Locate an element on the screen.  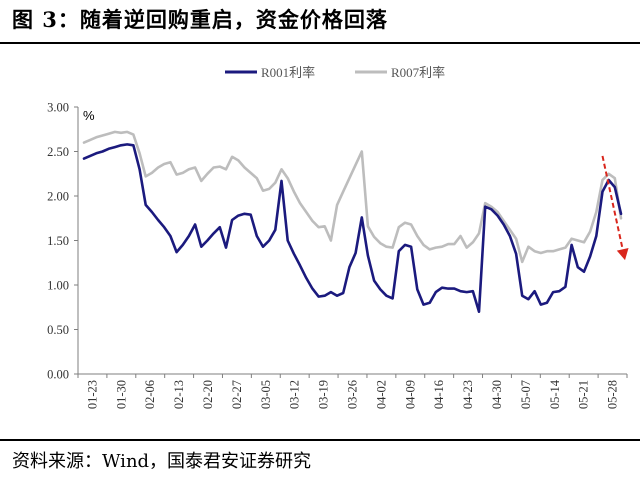
source-note: 资料来源：Wind，国泰君安证券研究 is located at coordinates (162, 461).